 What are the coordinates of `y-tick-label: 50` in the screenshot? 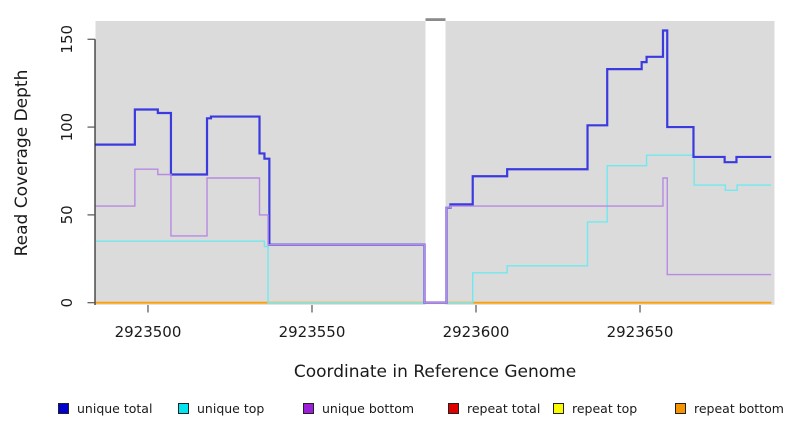 It's located at (67, 214).